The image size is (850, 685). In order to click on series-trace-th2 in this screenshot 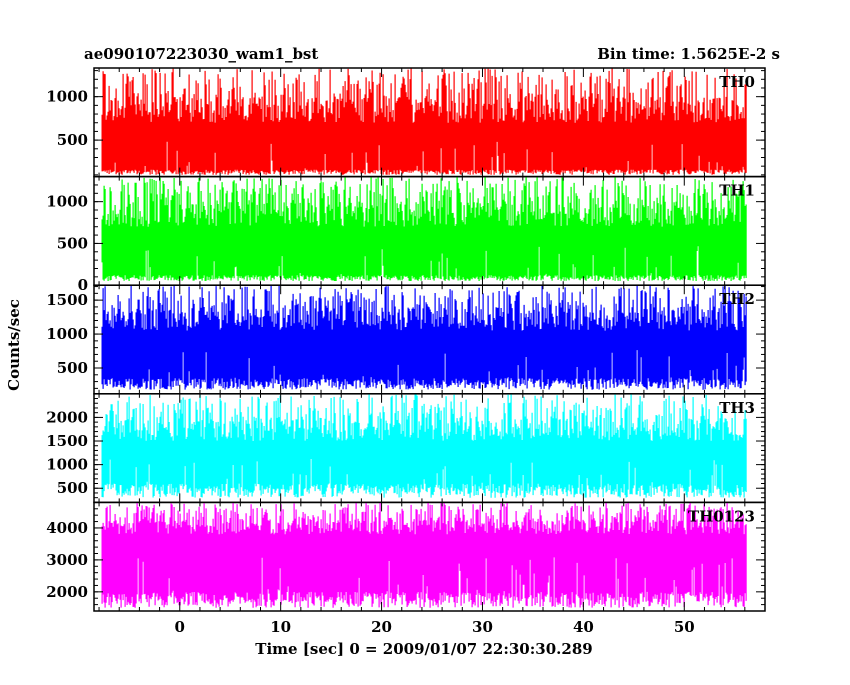, I will do `click(424, 337)`.